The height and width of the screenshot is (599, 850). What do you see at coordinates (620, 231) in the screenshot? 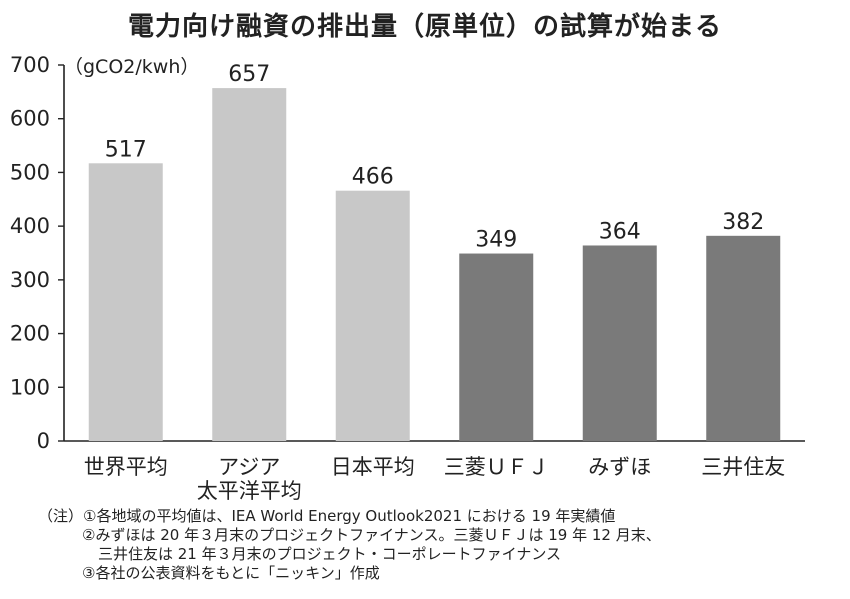
I see `value-label: 364` at bounding box center [620, 231].